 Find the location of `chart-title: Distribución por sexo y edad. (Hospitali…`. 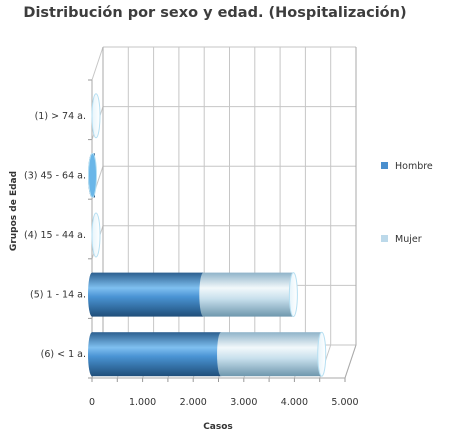

chart-title: Distribución por sexo y edad. (Hospitali… is located at coordinates (215, 13).